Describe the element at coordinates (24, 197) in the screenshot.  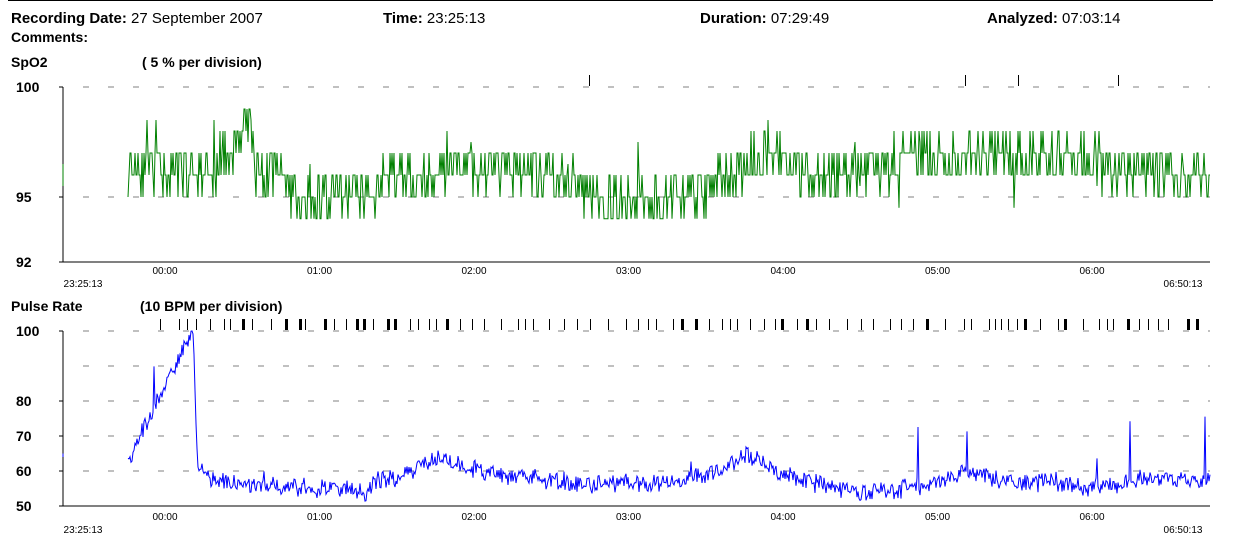
I see `spo2-ytick-label: 95` at that location.